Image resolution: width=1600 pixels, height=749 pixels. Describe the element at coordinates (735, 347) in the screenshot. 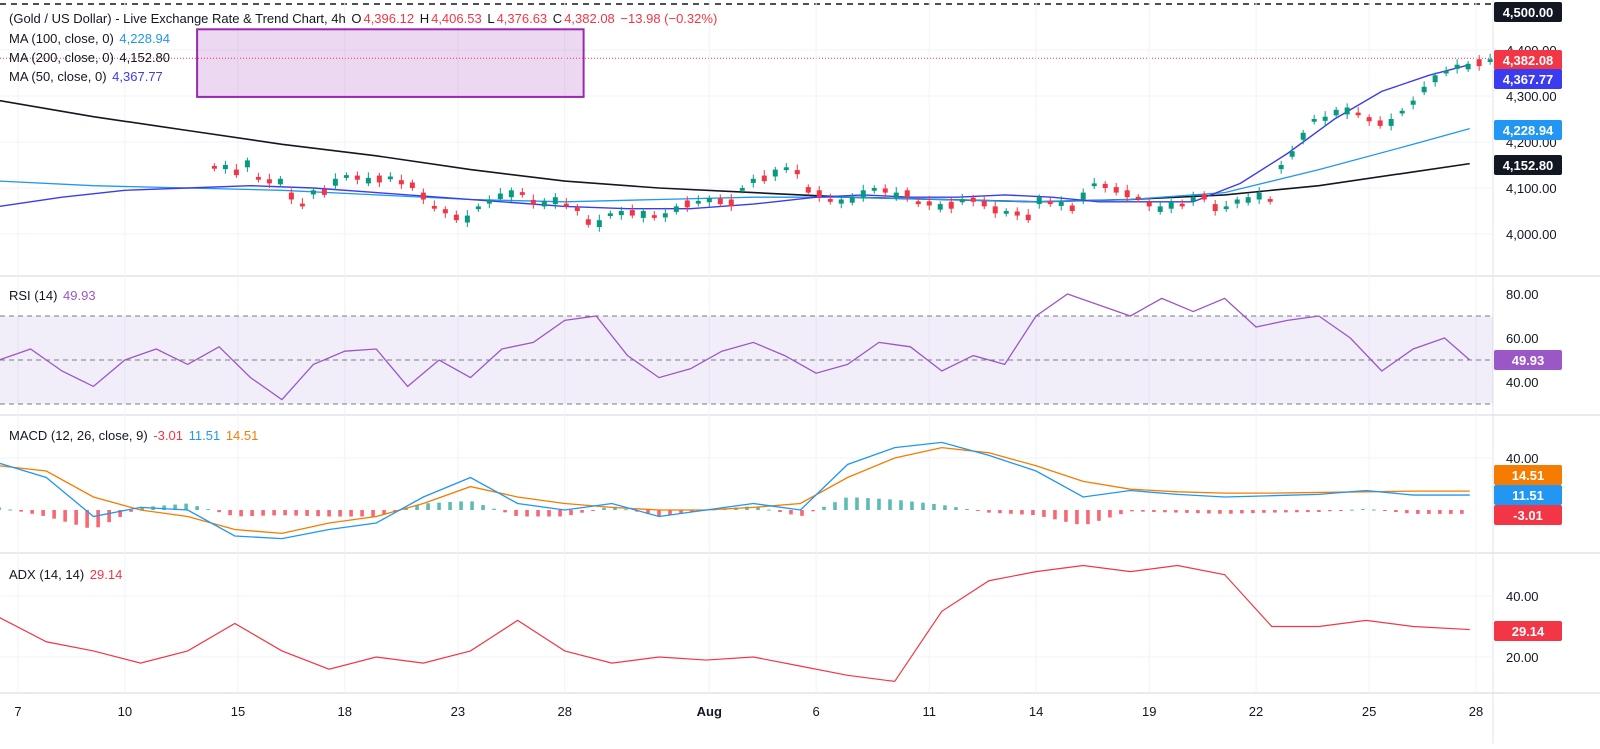

I see `rsi-line` at that location.